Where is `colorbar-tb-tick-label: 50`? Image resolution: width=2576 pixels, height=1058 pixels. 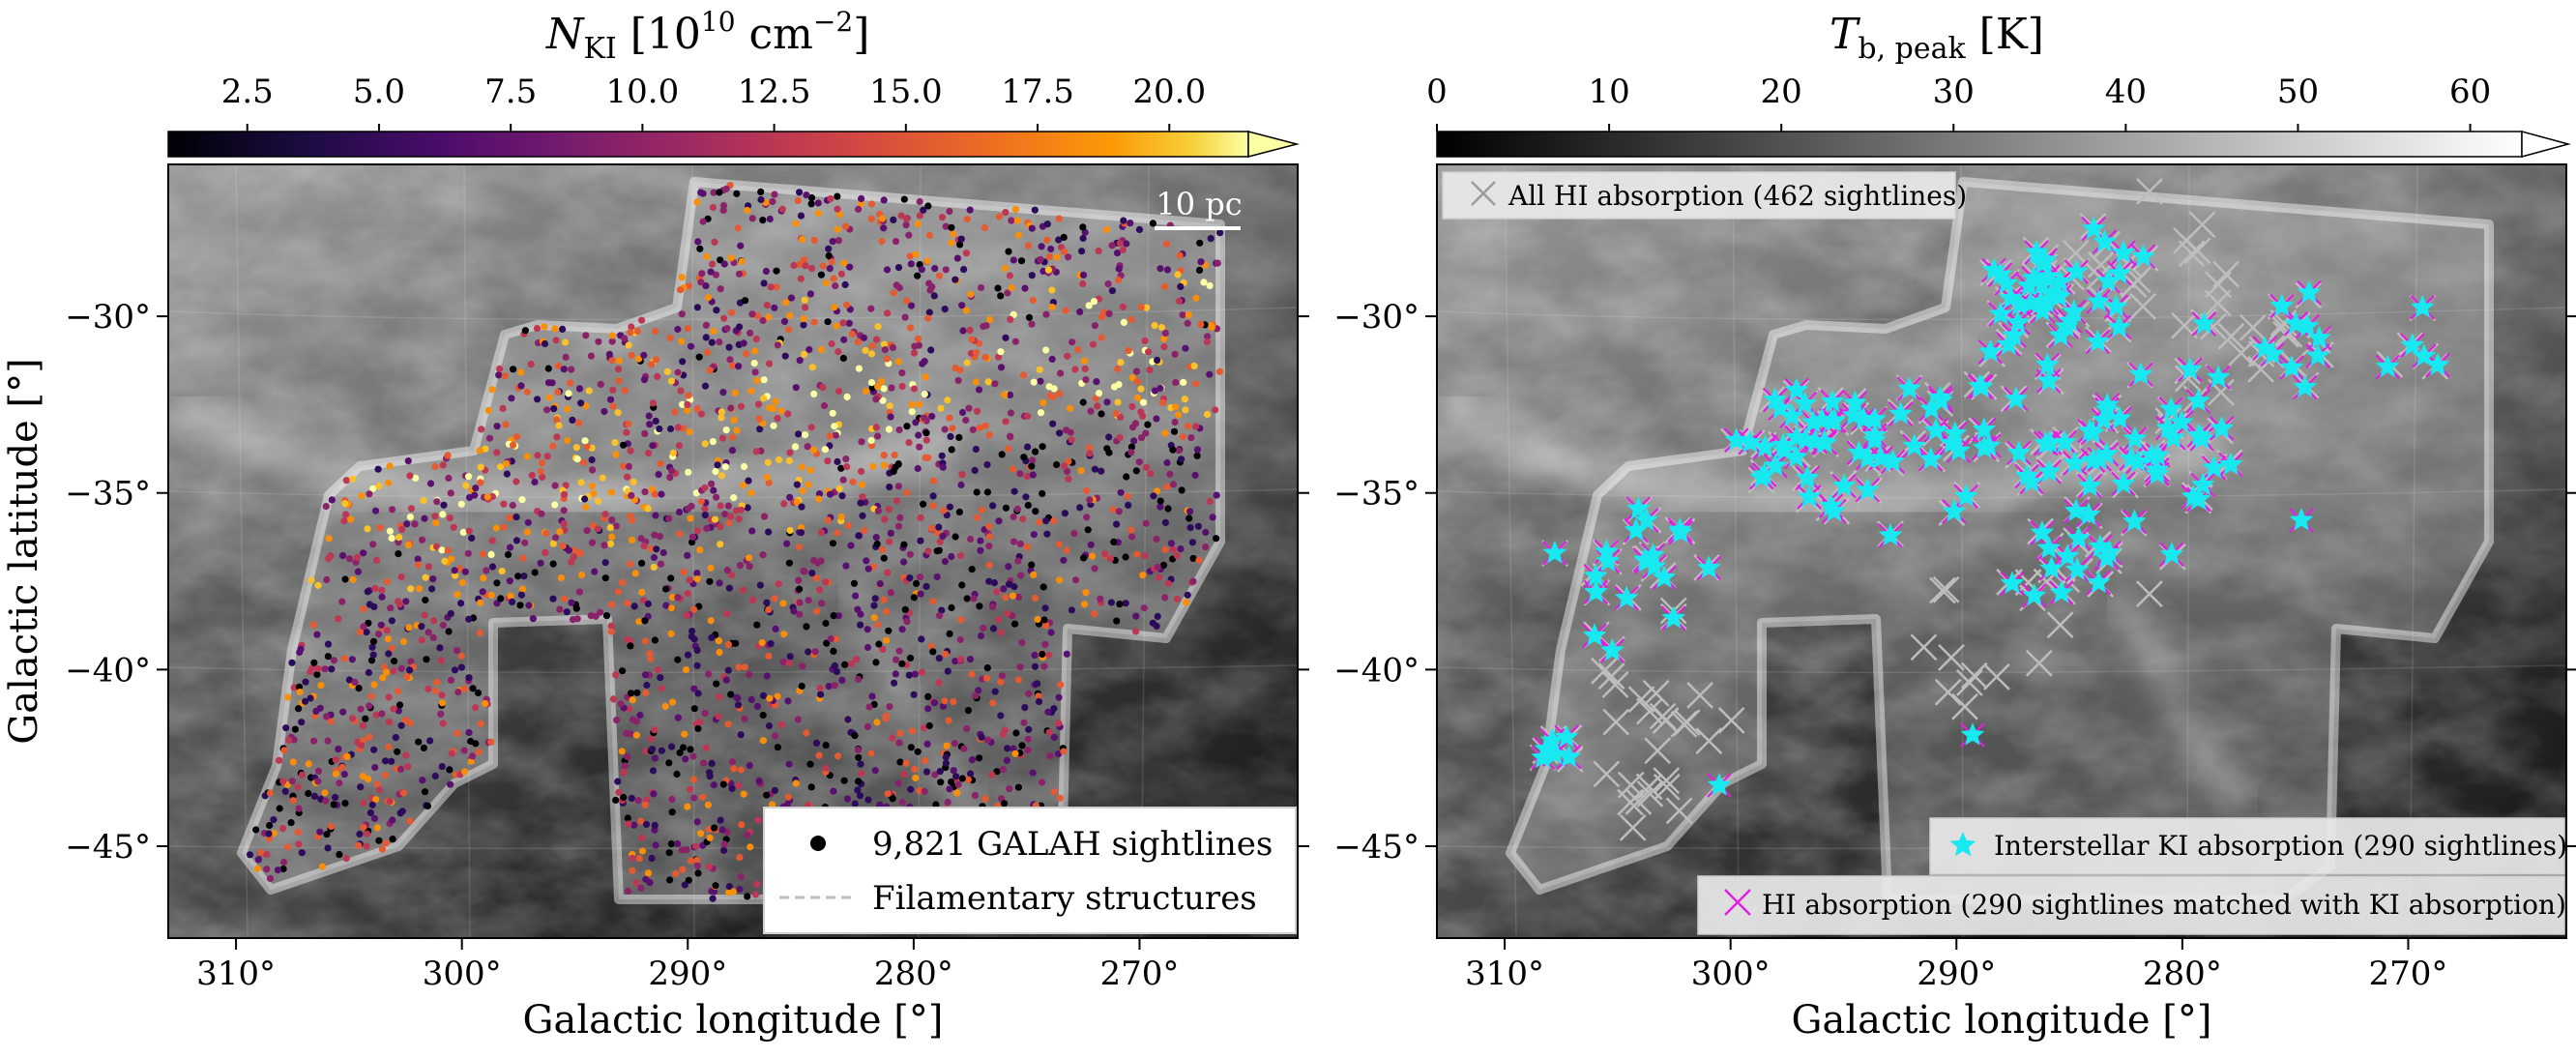 colorbar-tb-tick-label: 50 is located at coordinates (2298, 92).